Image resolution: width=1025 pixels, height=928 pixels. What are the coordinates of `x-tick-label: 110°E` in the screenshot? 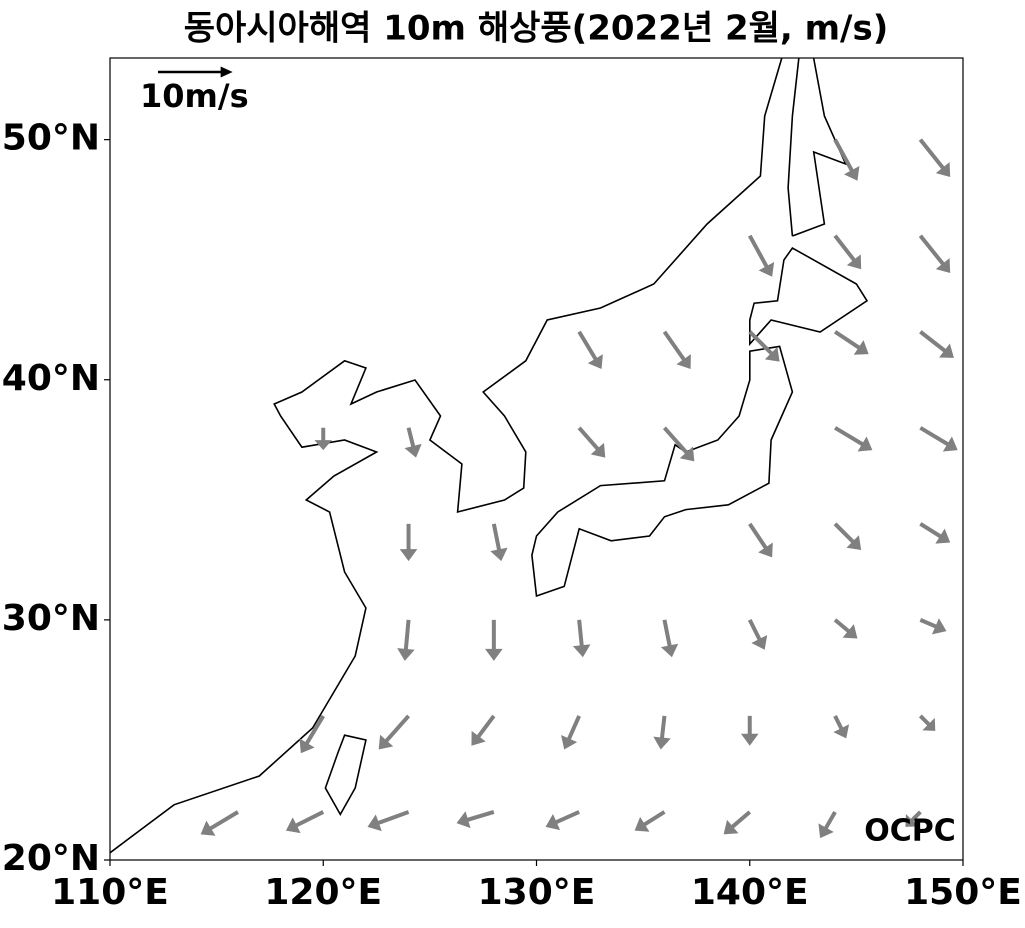 It's located at (110, 892).